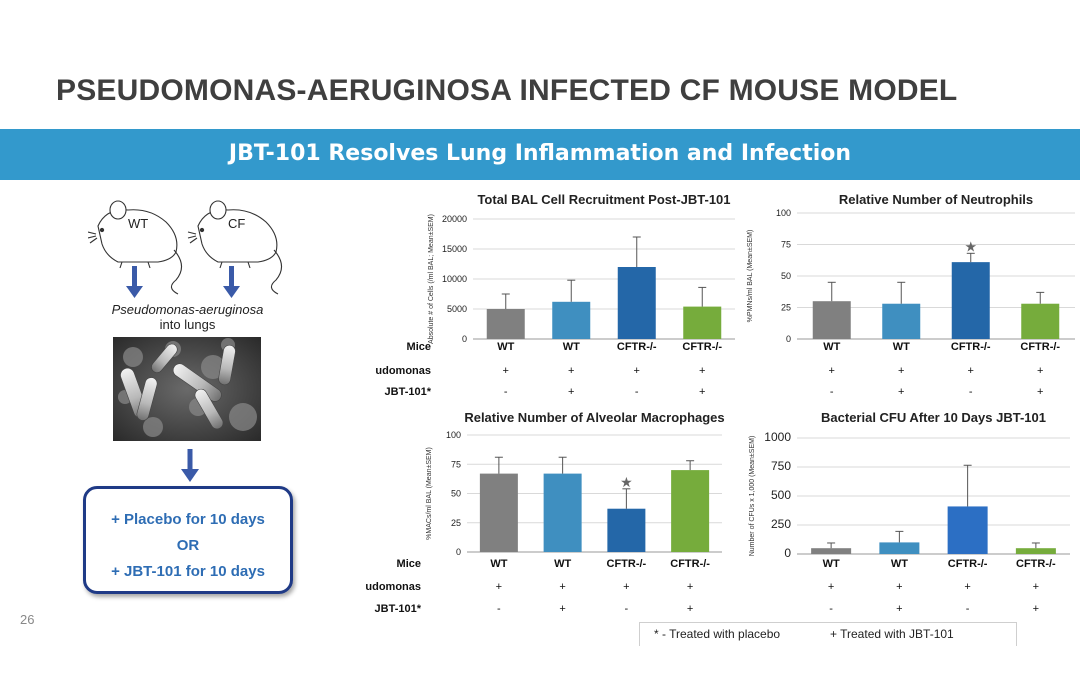 The image size is (1080, 684). I want to click on chart-title: Bacterial CFU After 10 Days JBT-101, so click(933, 417).